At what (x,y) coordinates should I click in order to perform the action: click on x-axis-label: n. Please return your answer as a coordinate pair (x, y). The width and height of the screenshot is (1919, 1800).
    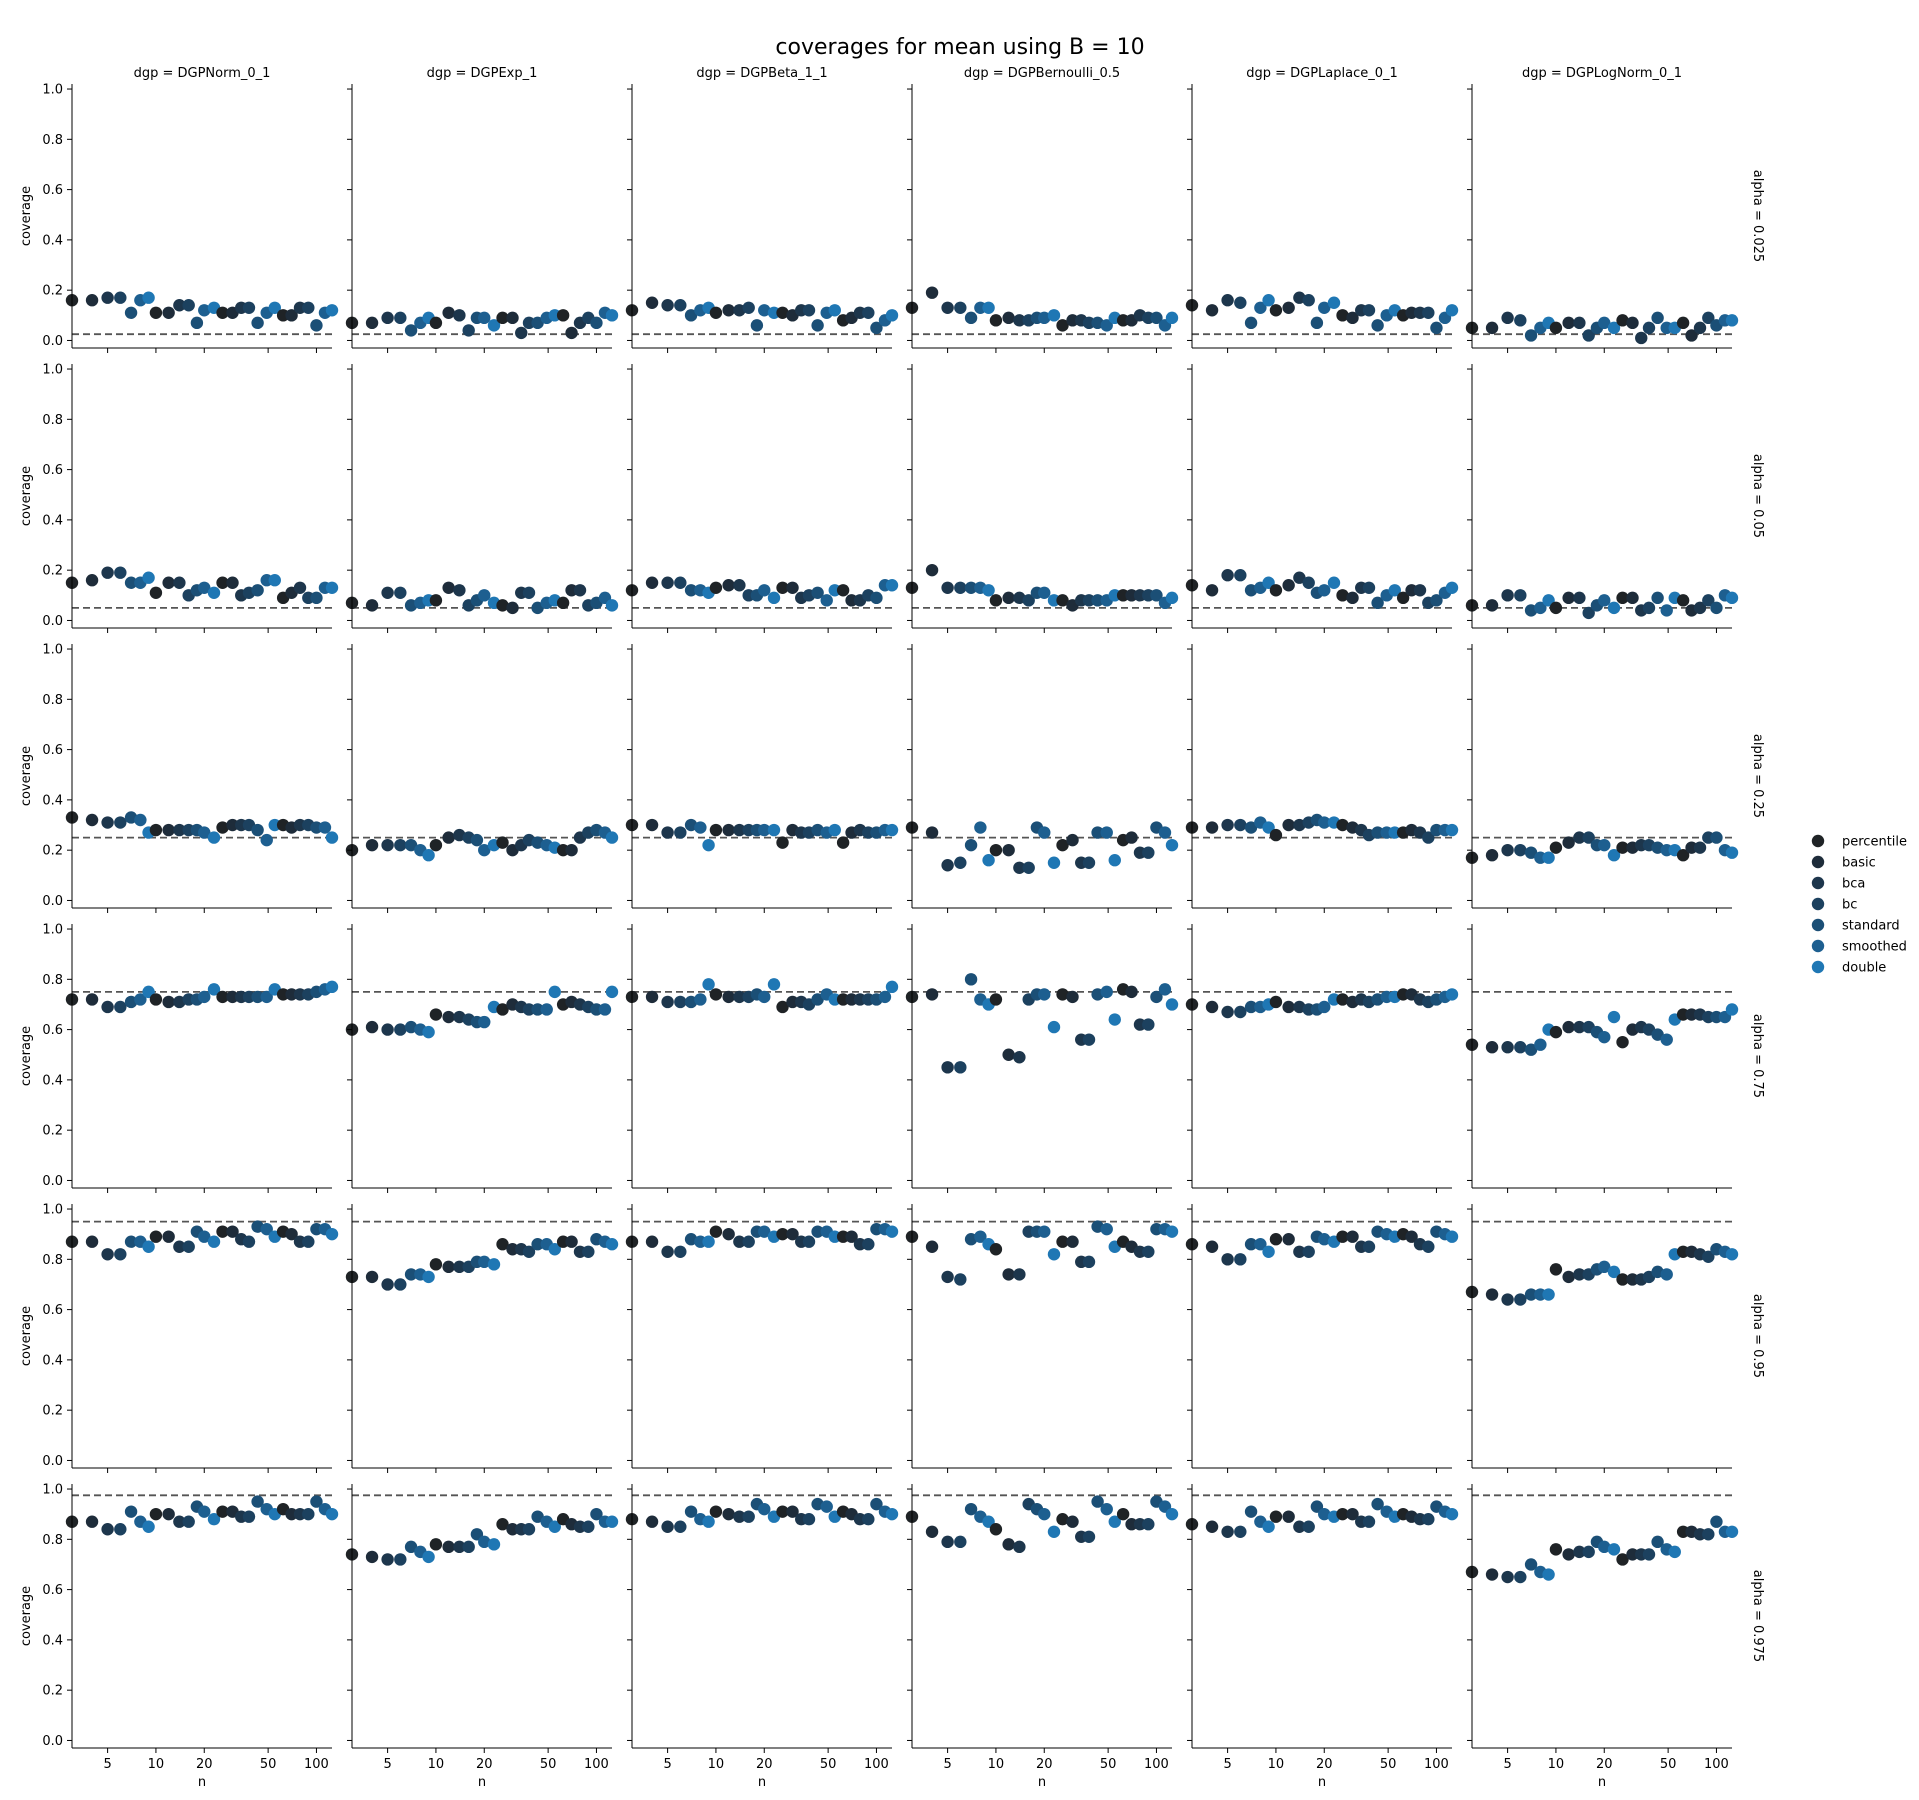
    Looking at the image, I should click on (482, 1782).